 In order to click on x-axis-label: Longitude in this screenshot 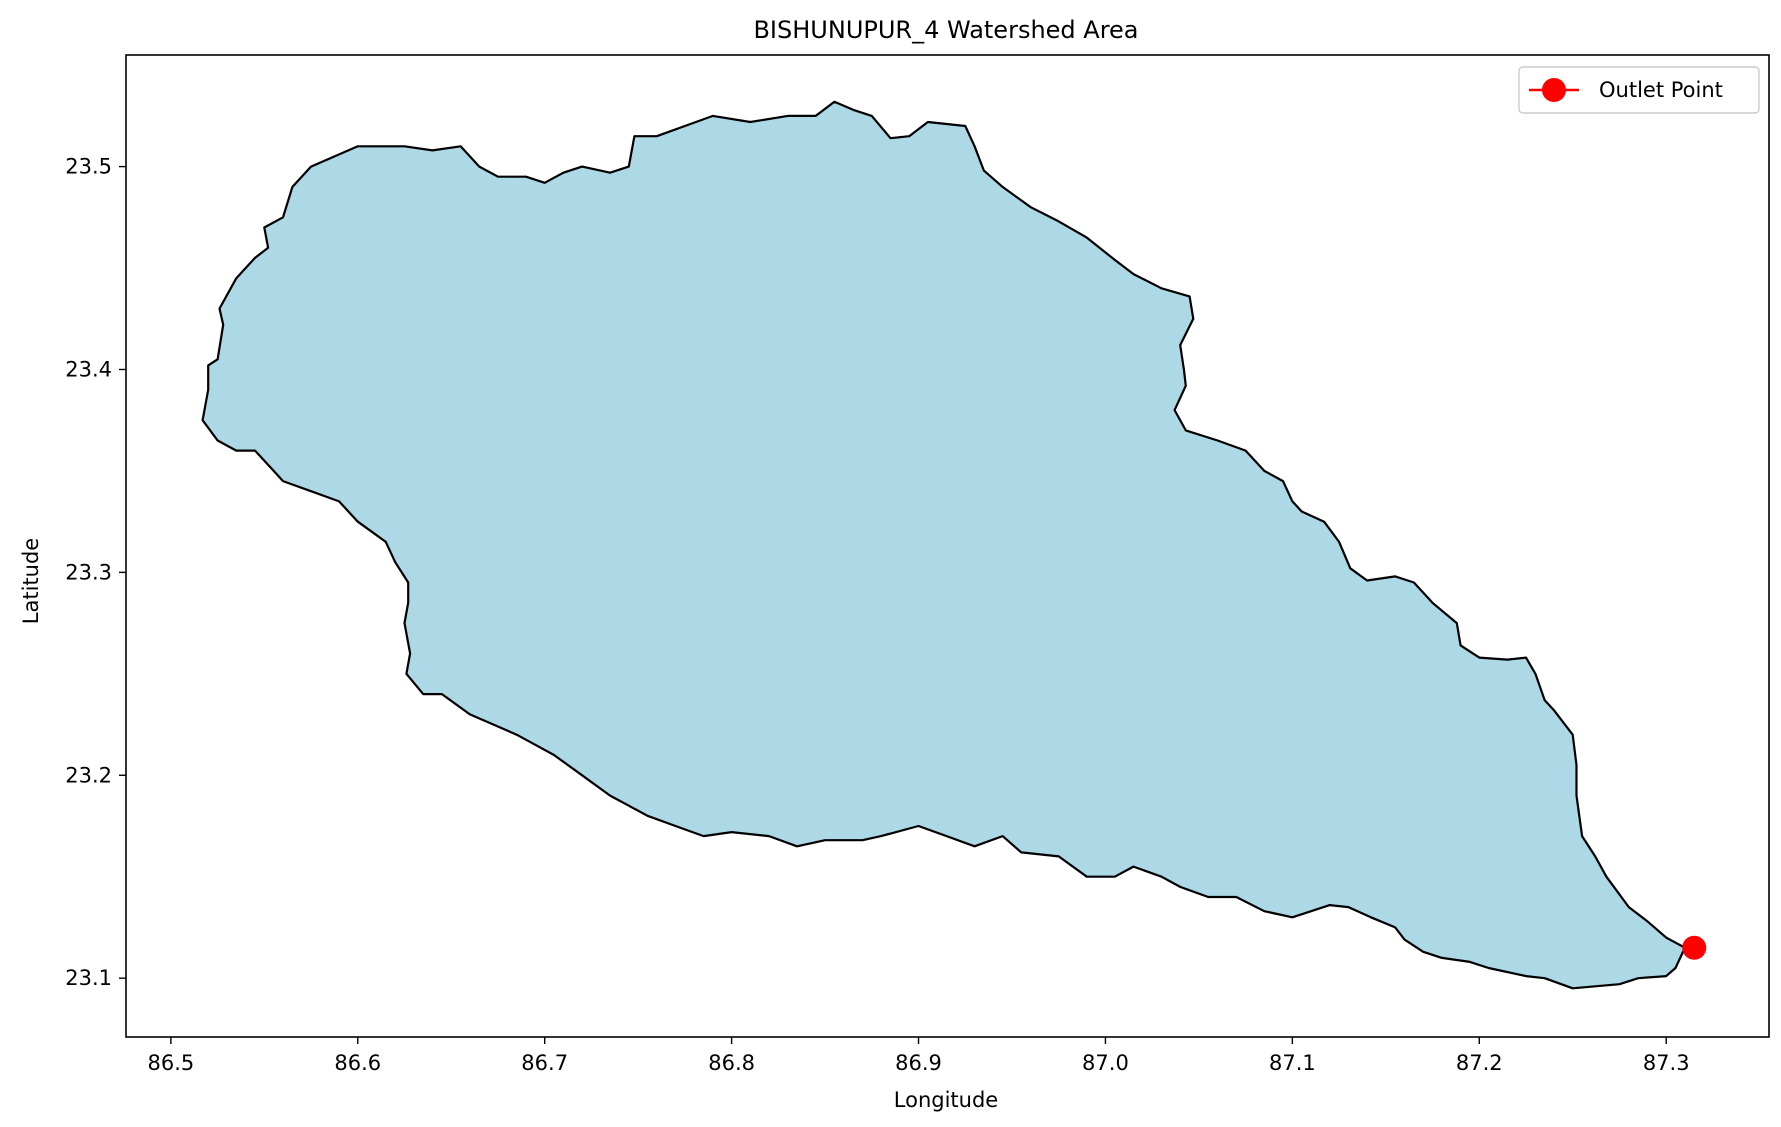, I will do `click(946, 1100)`.